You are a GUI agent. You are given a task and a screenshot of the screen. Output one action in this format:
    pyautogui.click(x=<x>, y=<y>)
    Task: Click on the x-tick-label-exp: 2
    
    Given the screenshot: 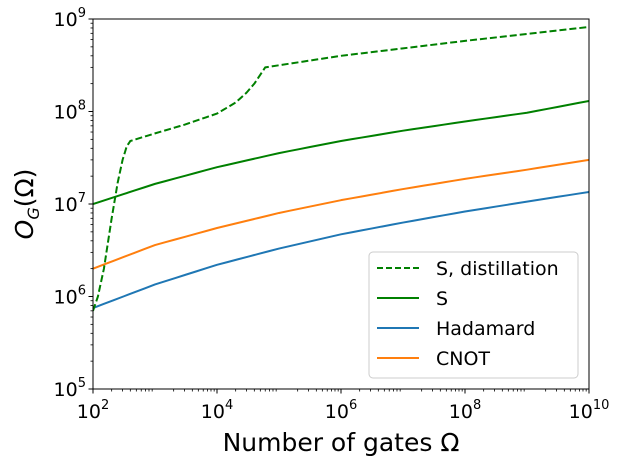 What is the action you would take?
    pyautogui.click(x=105, y=405)
    